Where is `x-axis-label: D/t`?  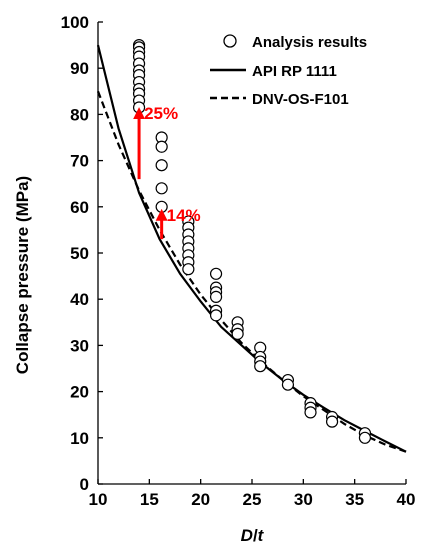 x-axis-label: D/t is located at coordinates (253, 535).